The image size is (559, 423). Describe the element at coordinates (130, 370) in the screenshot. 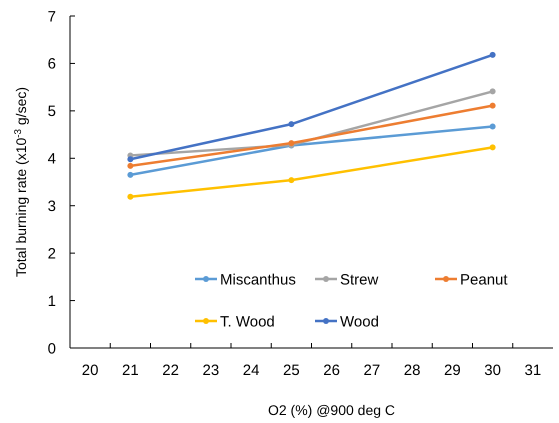

I see `x-tick-label: 21` at that location.